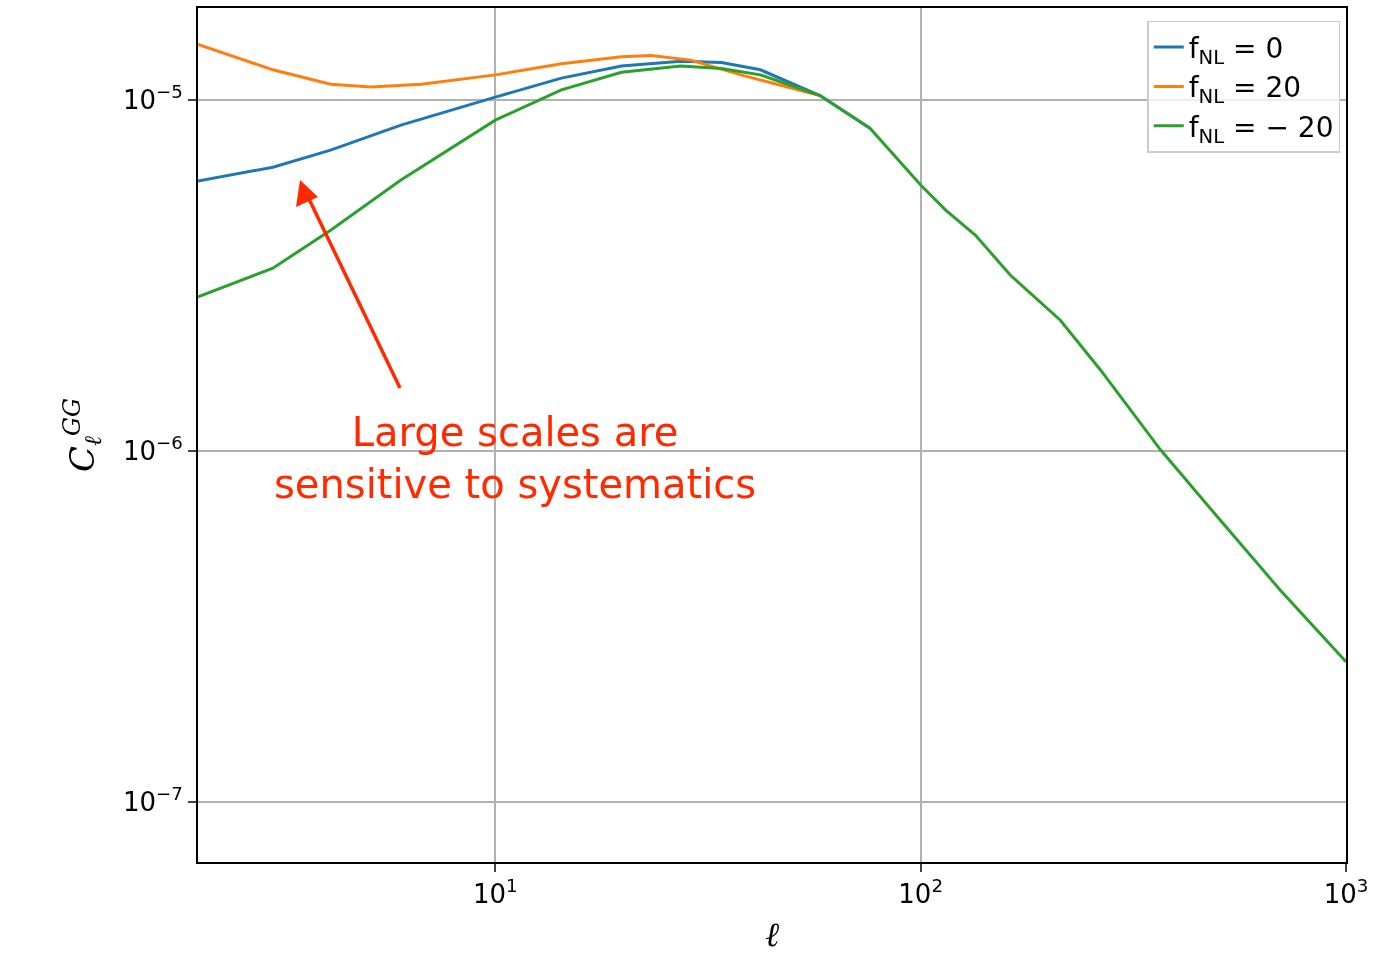 This screenshot has height=978, width=1396. Describe the element at coordinates (152, 98) in the screenshot. I see `y-tick-label: 10$^{−5}$` at that location.